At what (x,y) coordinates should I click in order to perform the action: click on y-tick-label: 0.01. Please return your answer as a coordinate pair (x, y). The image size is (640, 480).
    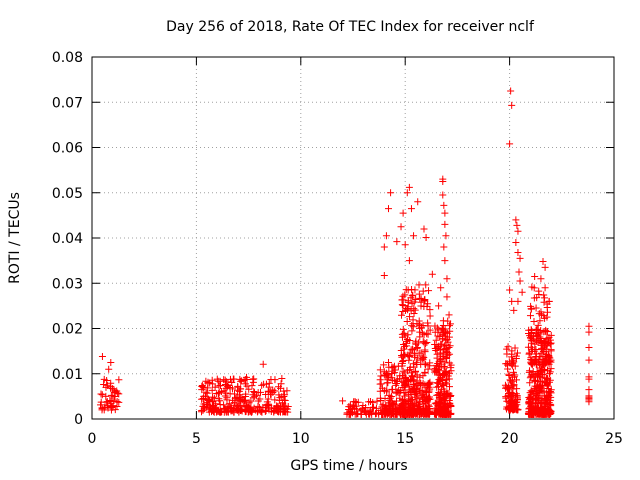
    Looking at the image, I should click on (67, 375).